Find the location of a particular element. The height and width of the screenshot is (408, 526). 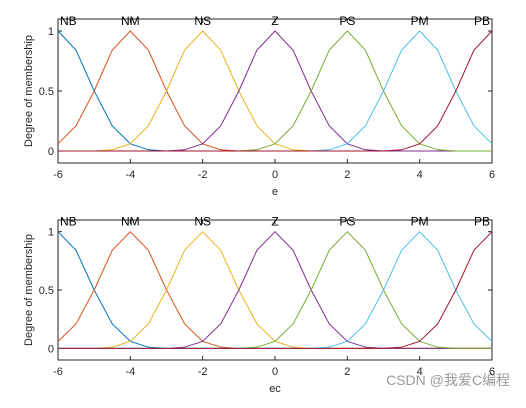

watermark: CSDN @我爱C编程 is located at coordinates (448, 380).